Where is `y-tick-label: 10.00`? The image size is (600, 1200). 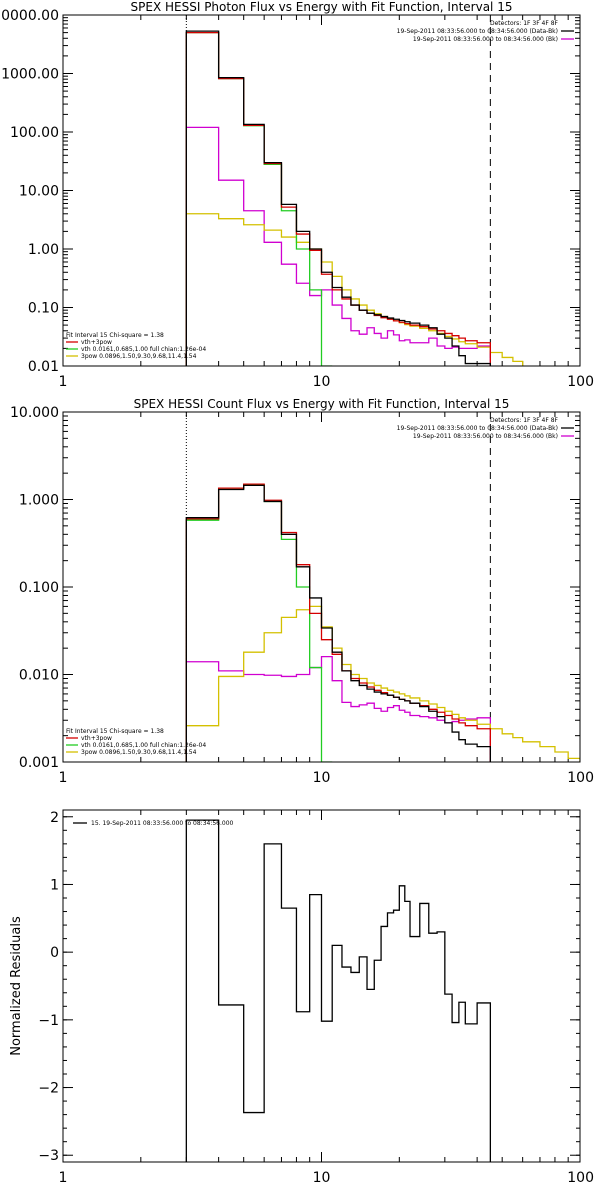
y-tick-label: 10.00 is located at coordinates (39, 192).